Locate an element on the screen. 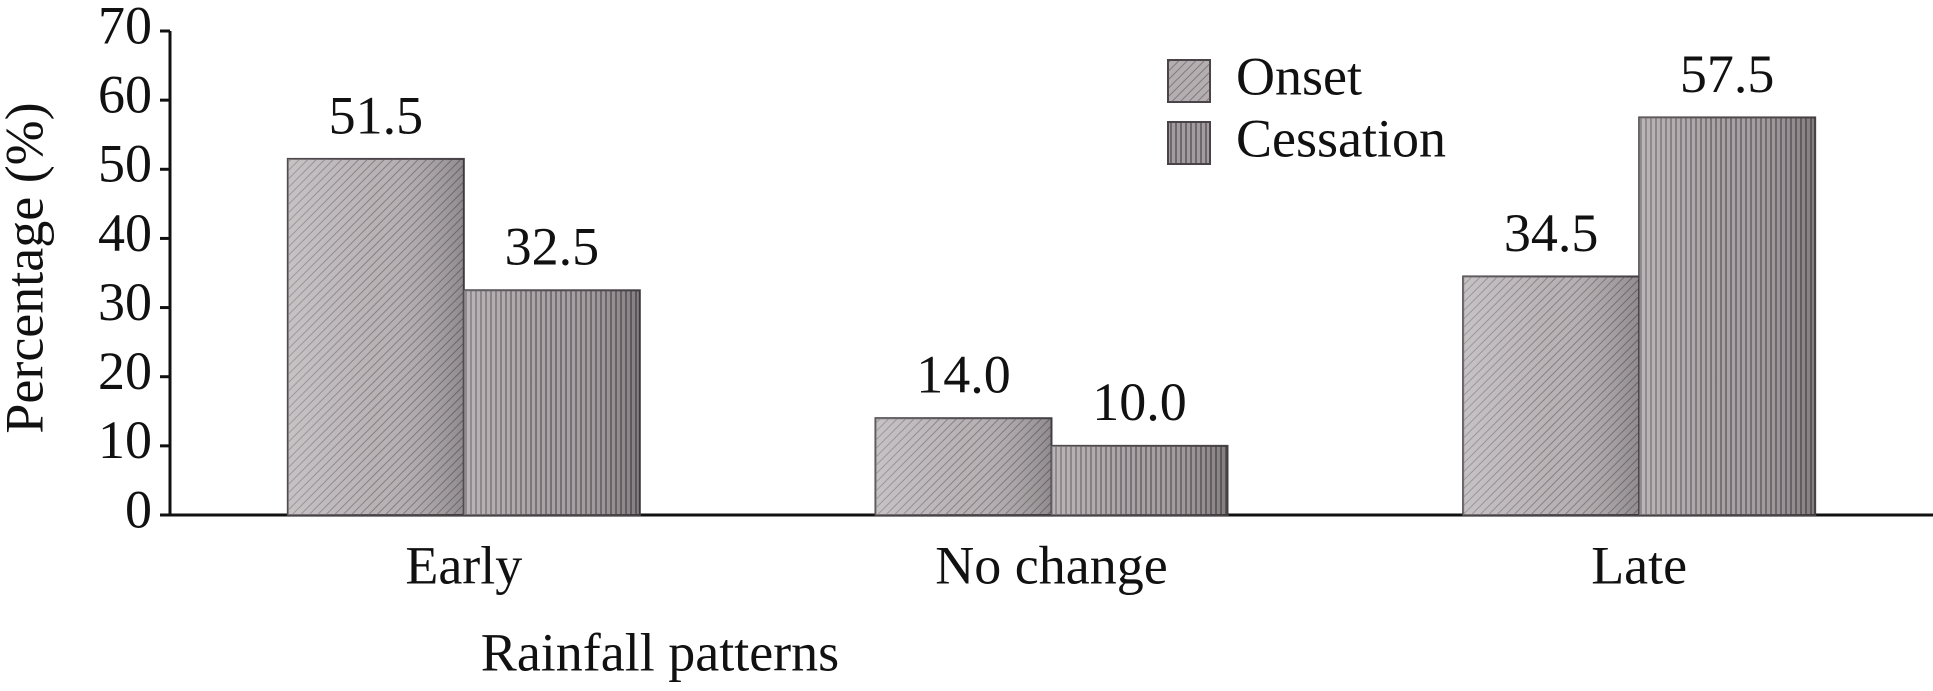 This screenshot has height=691, width=1933. value-label: 57.5 is located at coordinates (1727, 74).